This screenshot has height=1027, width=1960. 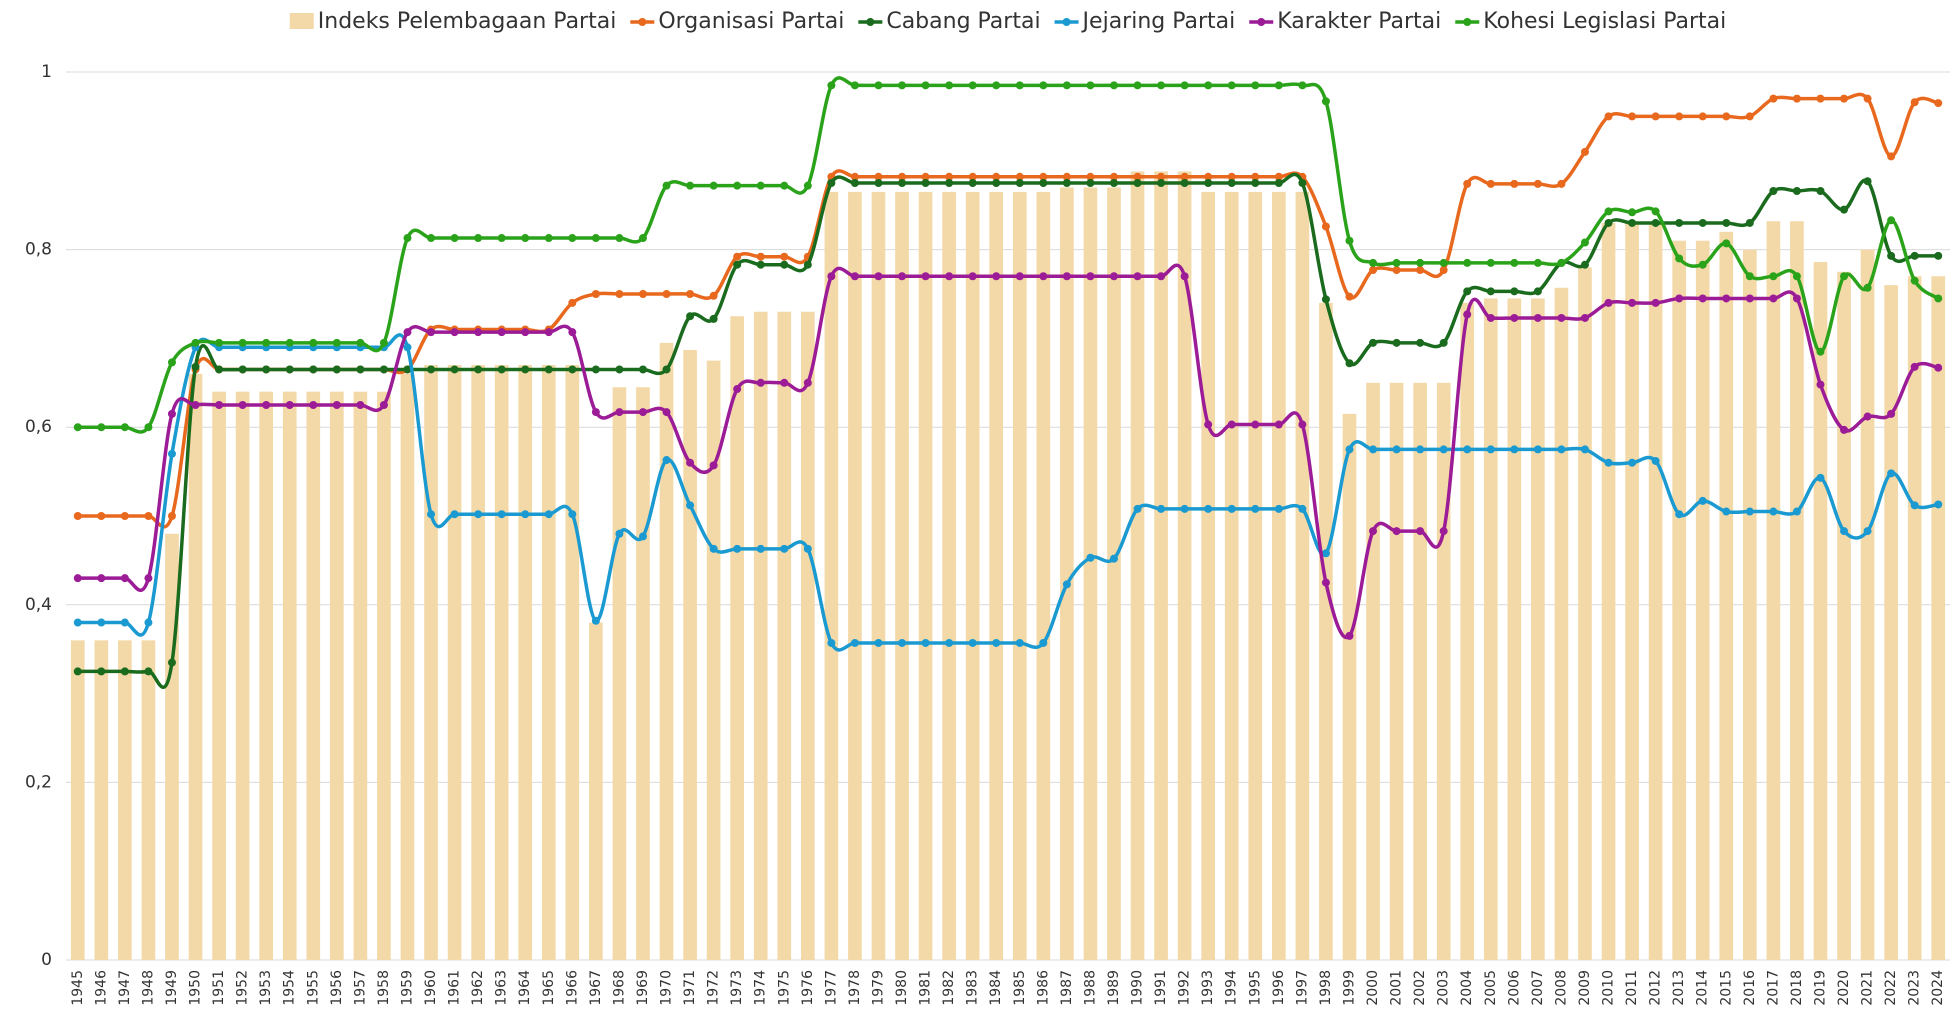 I want to click on x-tick-label: 1995, so click(x=1255, y=988).